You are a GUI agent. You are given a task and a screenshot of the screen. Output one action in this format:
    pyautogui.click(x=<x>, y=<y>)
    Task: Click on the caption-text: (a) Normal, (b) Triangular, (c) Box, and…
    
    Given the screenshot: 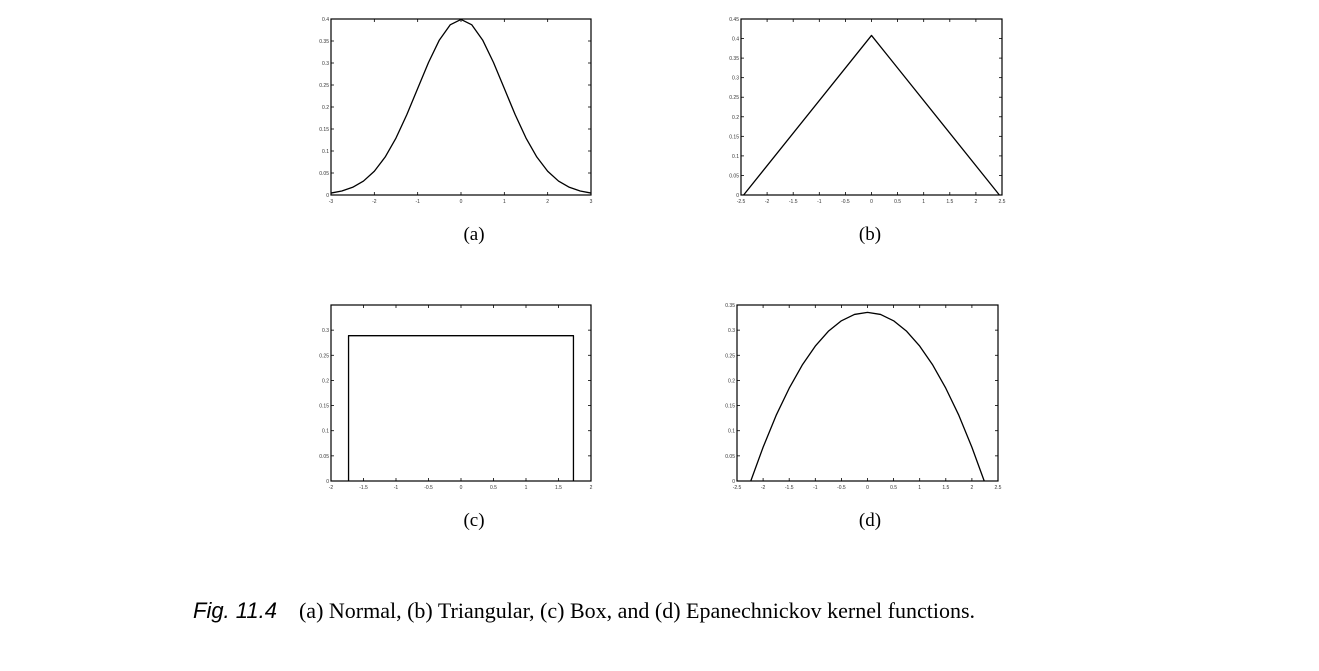 What is the action you would take?
    pyautogui.click(x=637, y=610)
    